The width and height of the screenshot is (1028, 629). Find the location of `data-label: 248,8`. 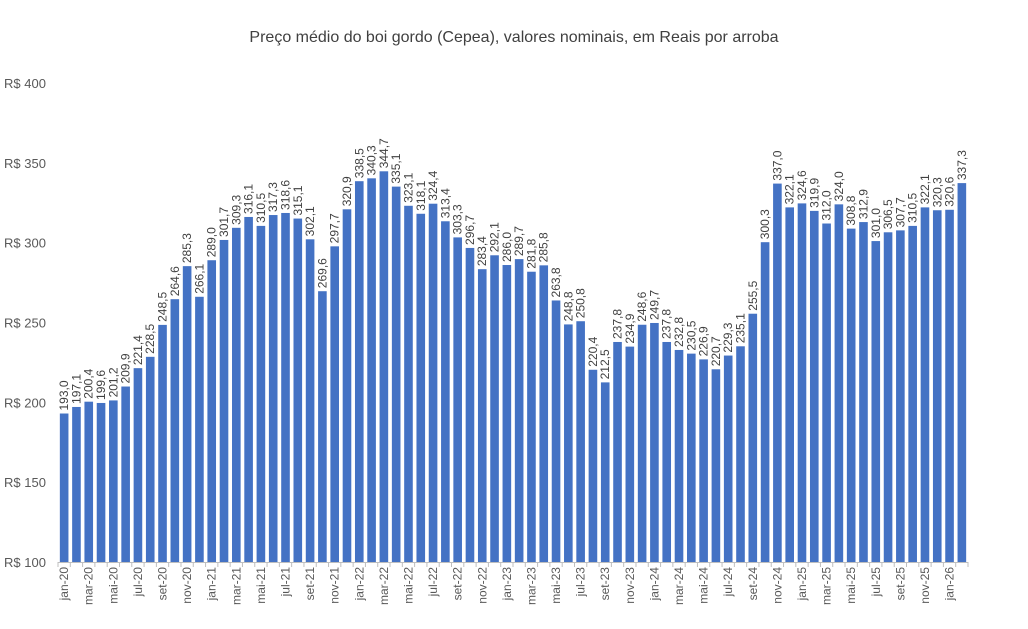

data-label: 248,8 is located at coordinates (568, 306).